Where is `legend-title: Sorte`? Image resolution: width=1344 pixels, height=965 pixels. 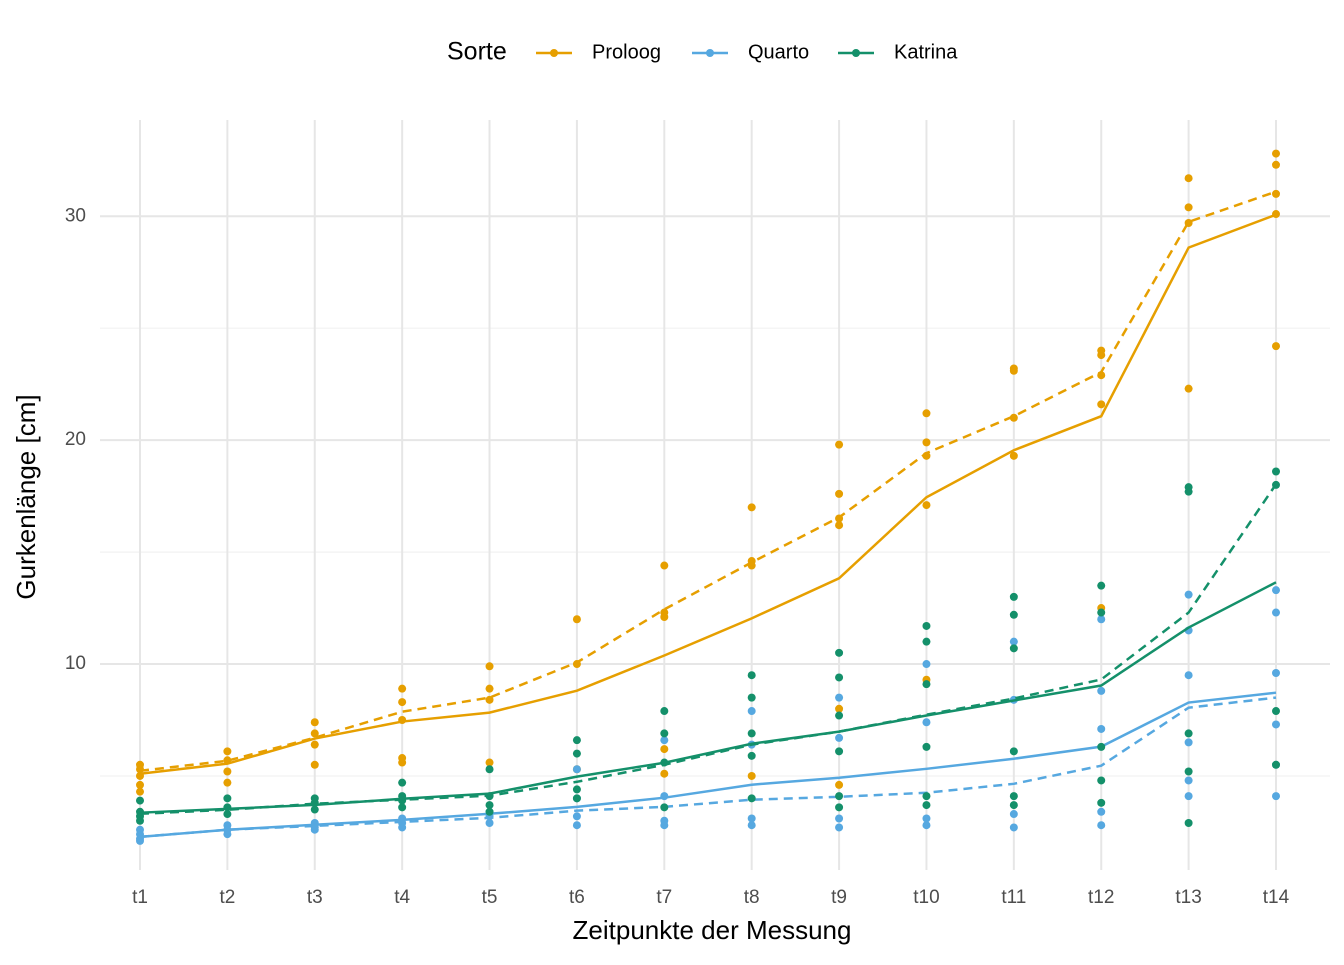
legend-title: Sorte is located at coordinates (477, 52).